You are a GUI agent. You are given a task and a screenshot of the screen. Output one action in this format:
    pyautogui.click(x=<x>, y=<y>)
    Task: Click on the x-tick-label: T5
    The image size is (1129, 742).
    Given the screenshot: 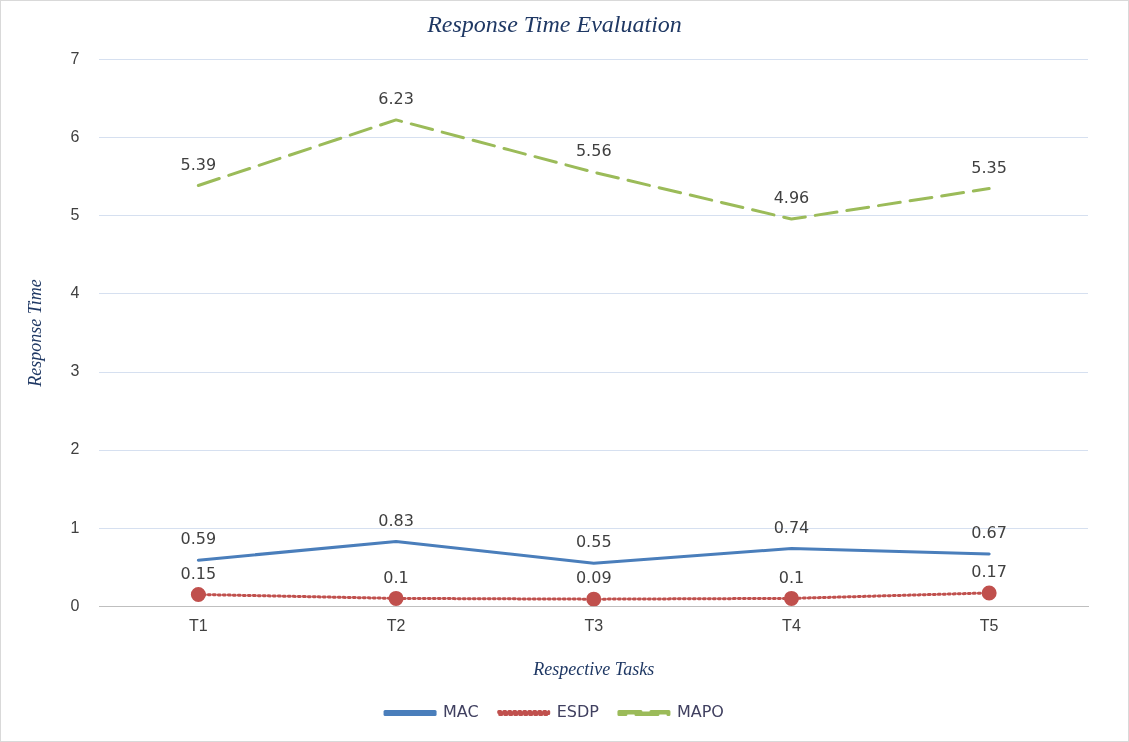 What is the action you would take?
    pyautogui.click(x=989, y=626)
    